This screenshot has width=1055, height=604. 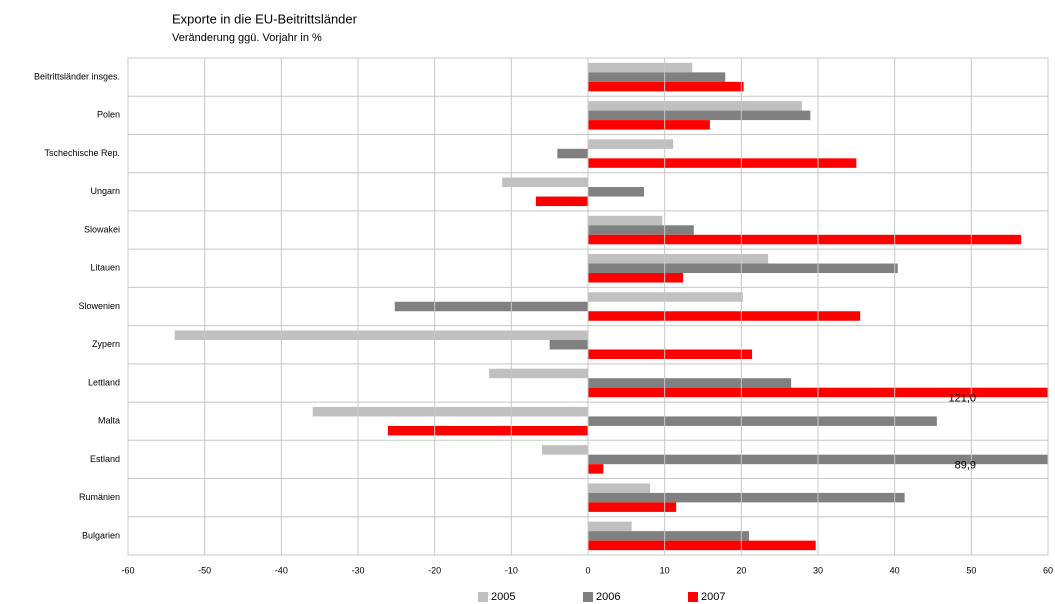 I want to click on y-tick-label: Estland, so click(x=105, y=459).